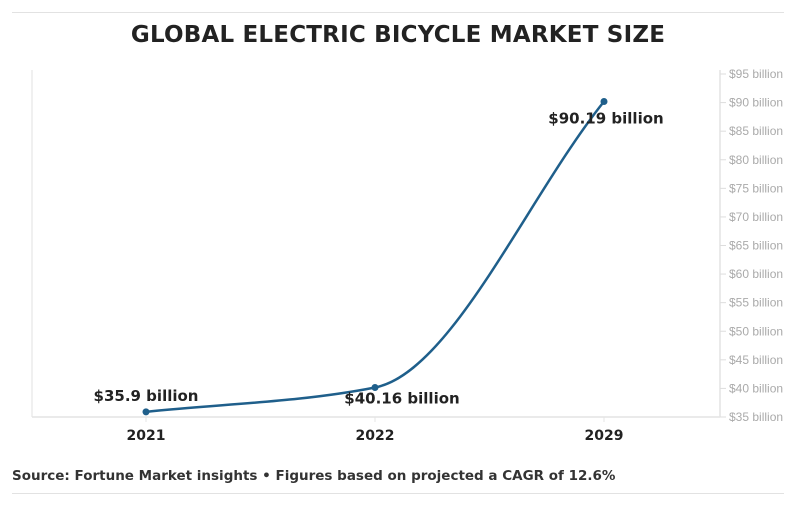  Describe the element at coordinates (756, 388) in the screenshot. I see `y-tick-label: $40 billion` at that location.